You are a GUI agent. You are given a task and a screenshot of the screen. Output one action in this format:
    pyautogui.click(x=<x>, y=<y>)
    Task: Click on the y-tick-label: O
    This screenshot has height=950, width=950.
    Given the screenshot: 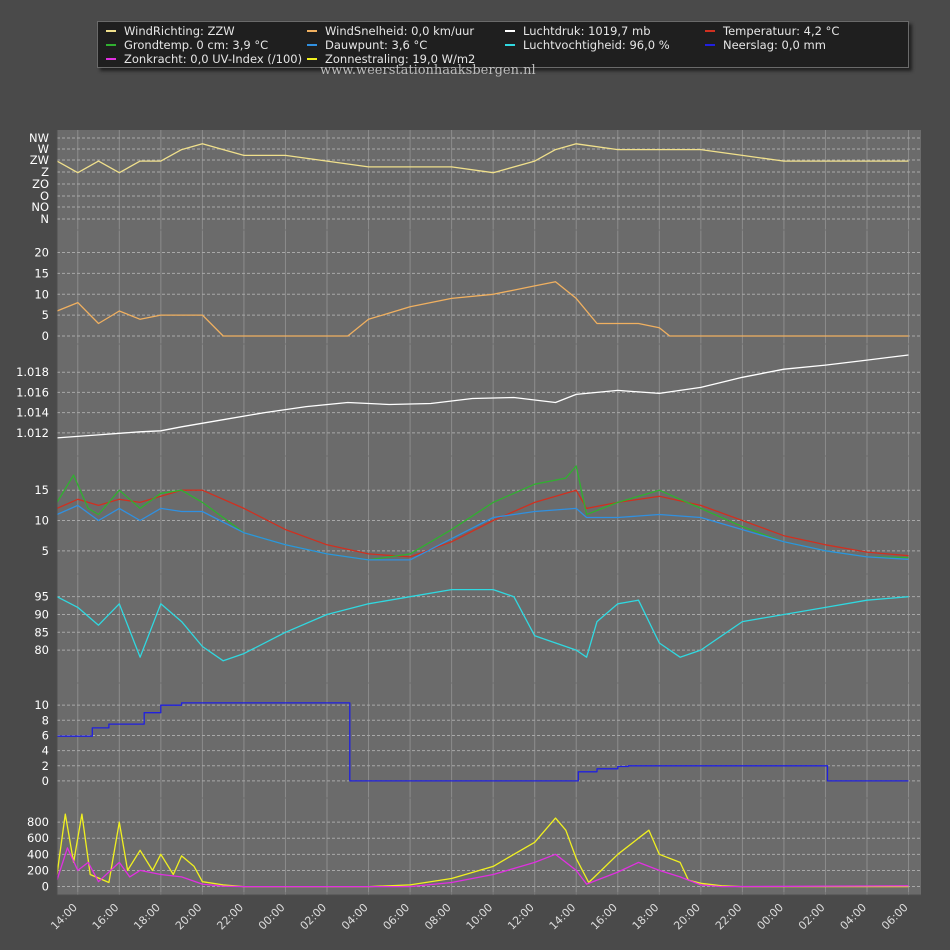 What is the action you would take?
    pyautogui.click(x=44, y=196)
    